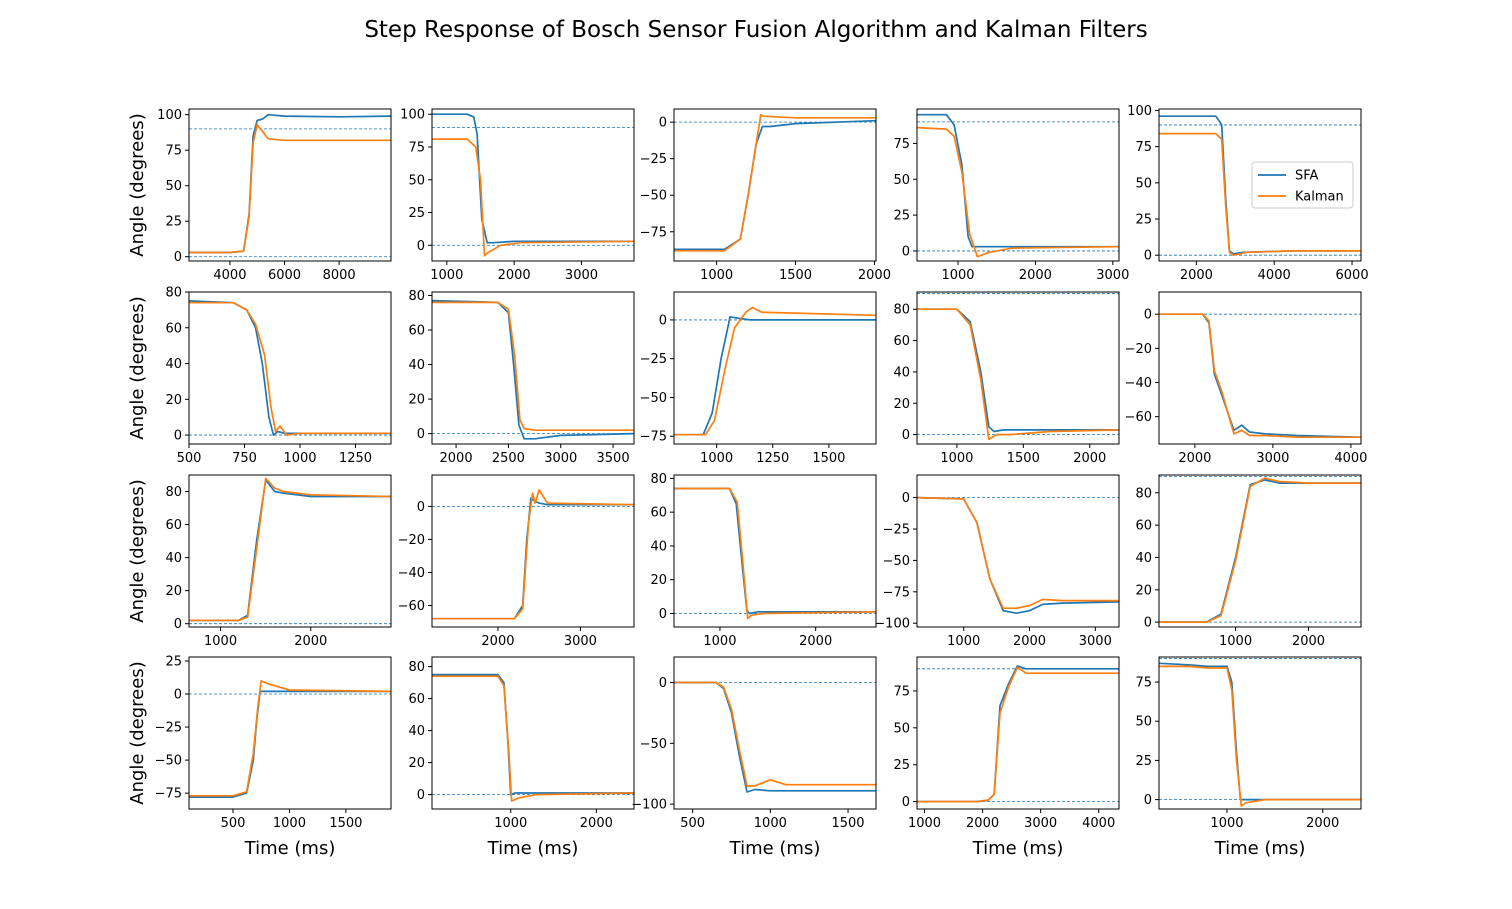 The image size is (1512, 909). I want to click on subplot-r3-c5: 1000 2000 0 20 40 60 80, so click(1248, 561).